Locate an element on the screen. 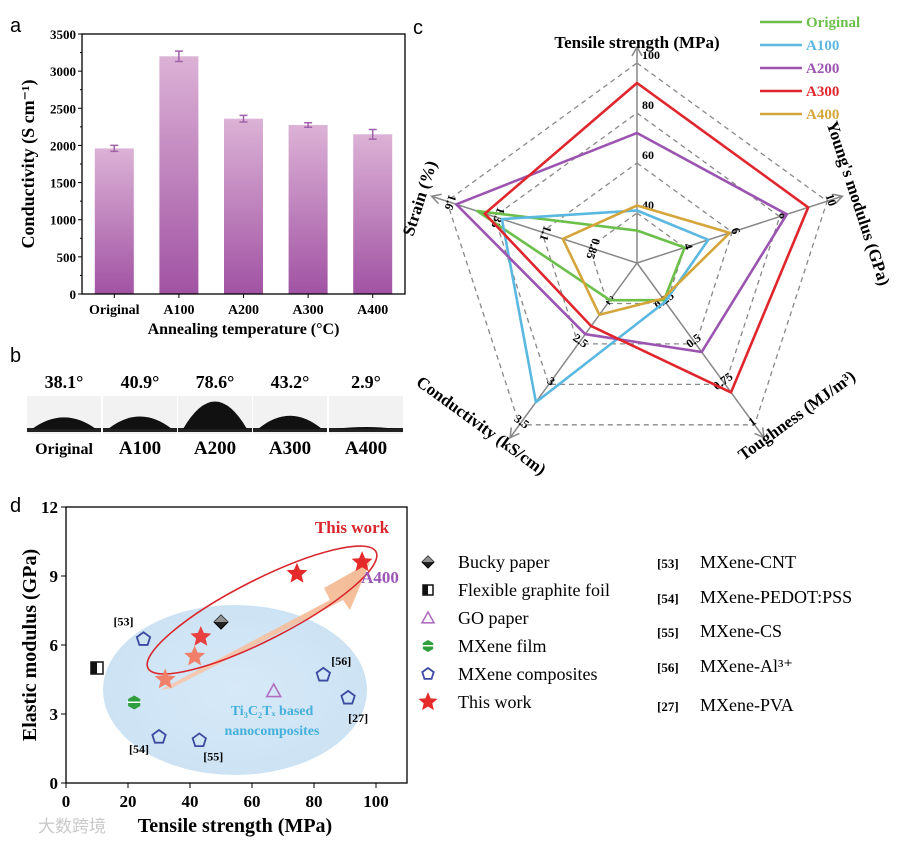  radar-tick-label: 4 is located at coordinates (688, 246).